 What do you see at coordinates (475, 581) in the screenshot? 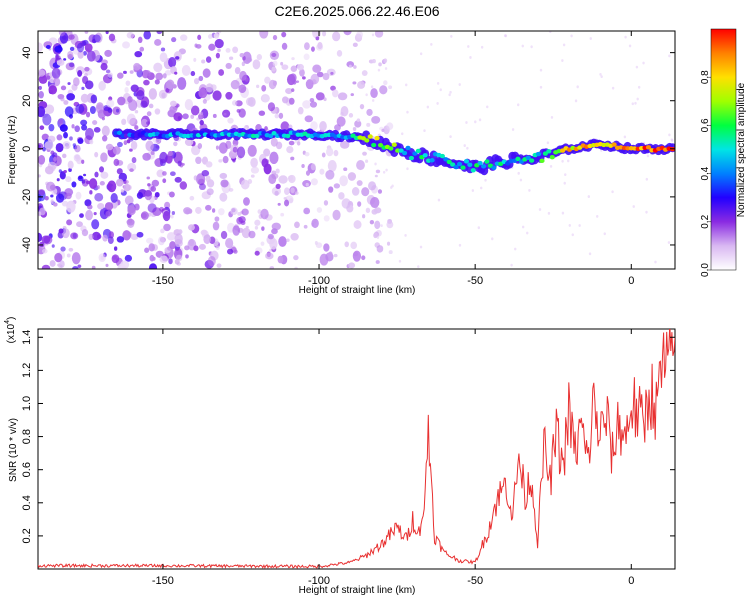
I see `x-tick-label: -50` at bounding box center [475, 581].